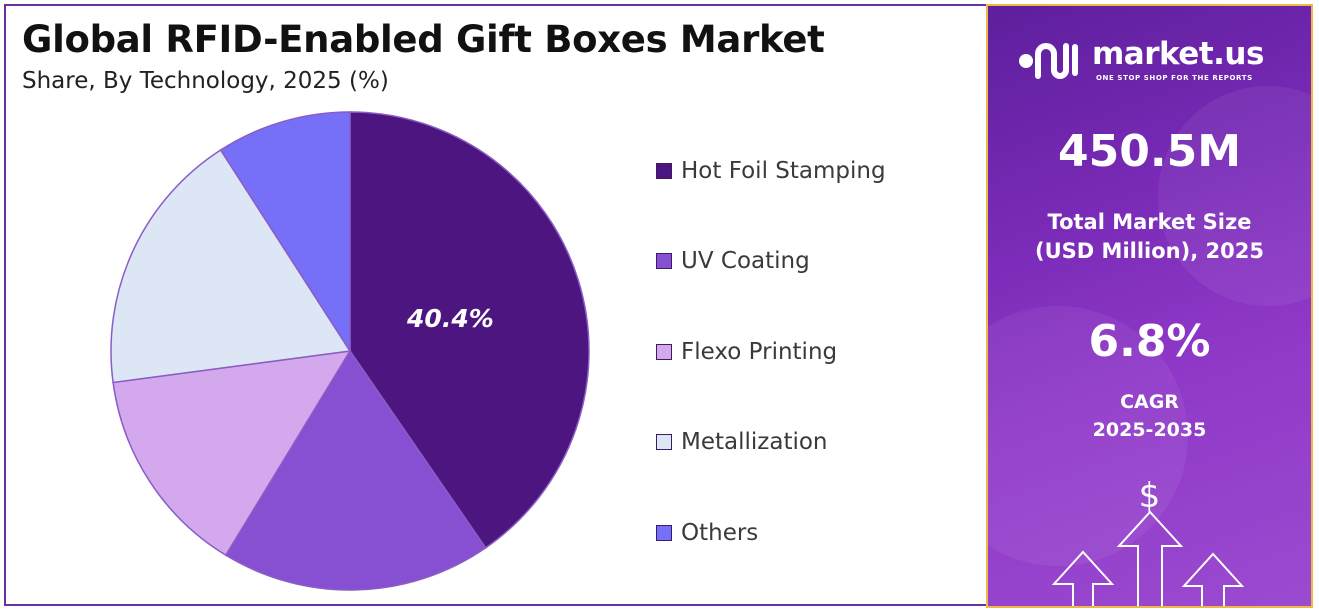  Describe the element at coordinates (1048, 61) in the screenshot. I see `market-us-logo-icon` at that location.